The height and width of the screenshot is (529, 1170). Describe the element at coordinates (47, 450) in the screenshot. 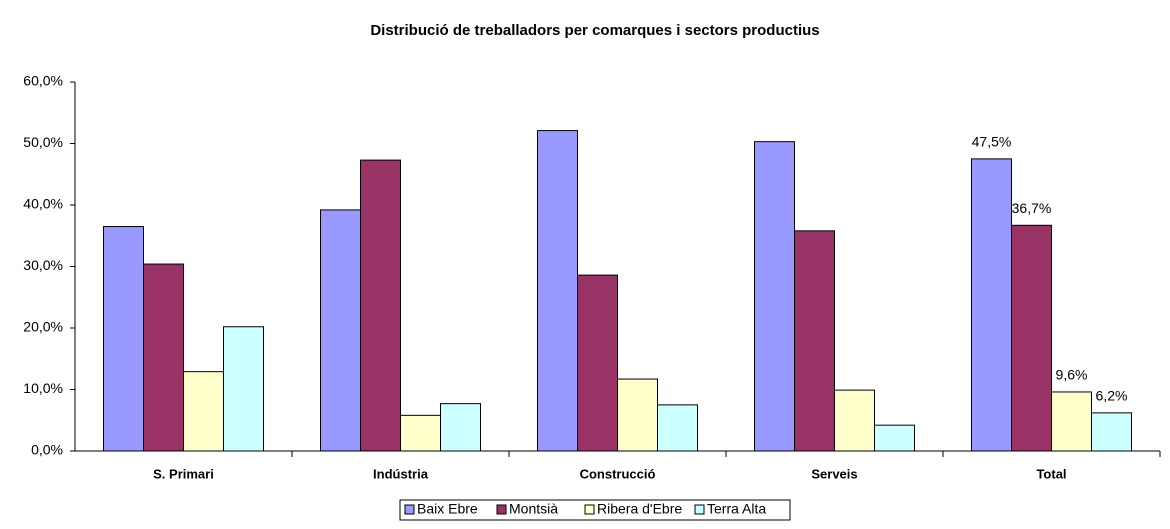

I see `y-tick-label: 0,0%` at that location.